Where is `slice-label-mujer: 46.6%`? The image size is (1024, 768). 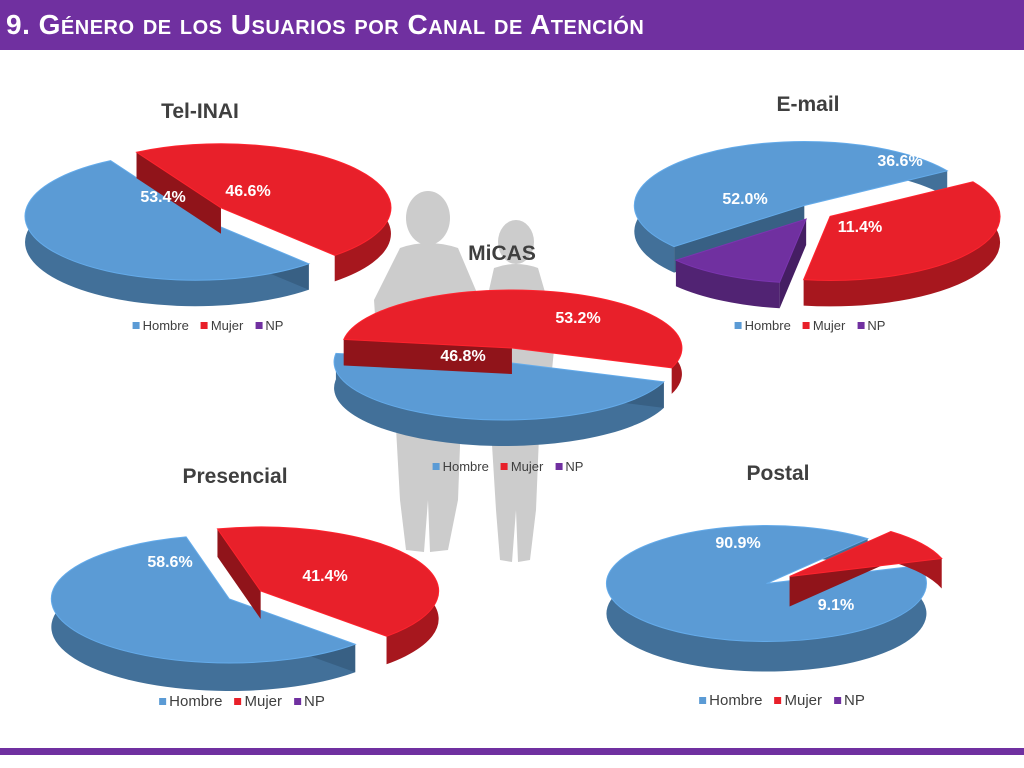
slice-label-mujer: 46.6% is located at coordinates (247, 191).